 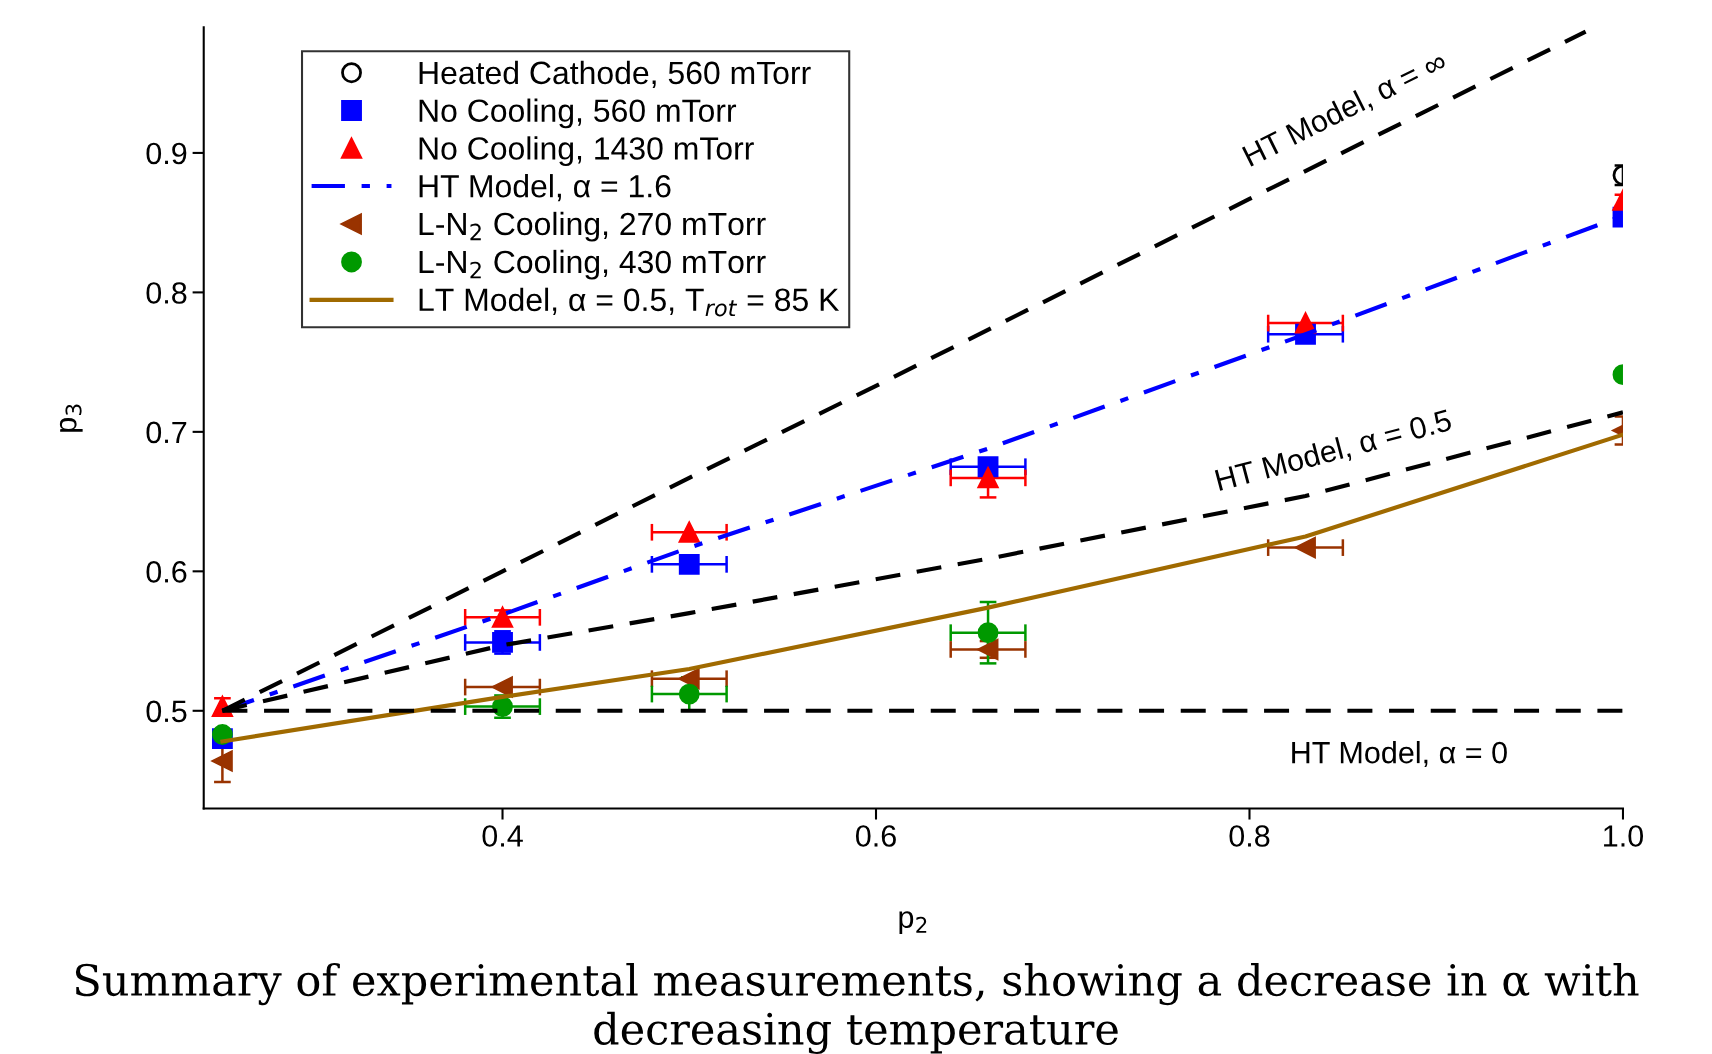 What do you see at coordinates (166, 153) in the screenshot?
I see `y-tick-label: 0.9` at bounding box center [166, 153].